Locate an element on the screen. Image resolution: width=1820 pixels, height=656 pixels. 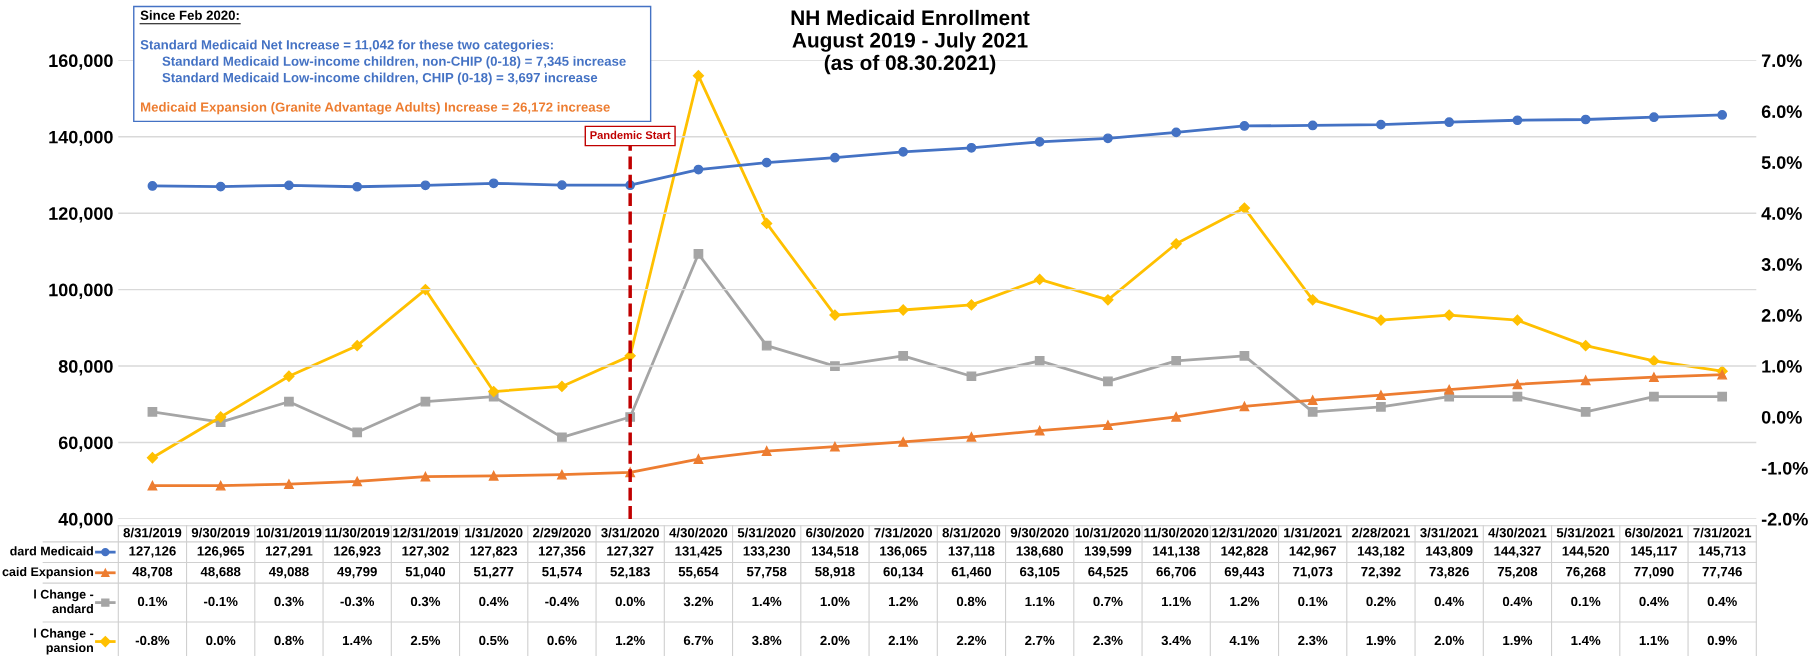
data-label: 58,918 is located at coordinates (835, 572).